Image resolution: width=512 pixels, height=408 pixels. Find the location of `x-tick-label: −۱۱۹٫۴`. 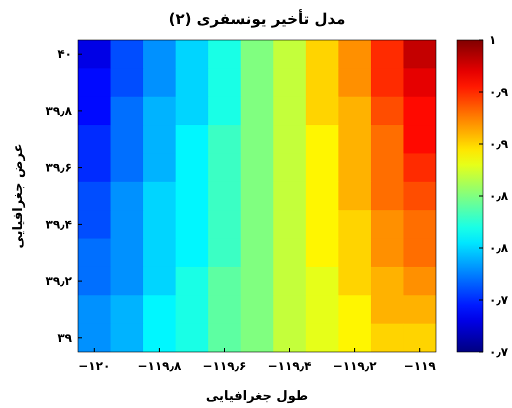

x-tick-label: −۱۱۹٫۴ is located at coordinates (290, 366).